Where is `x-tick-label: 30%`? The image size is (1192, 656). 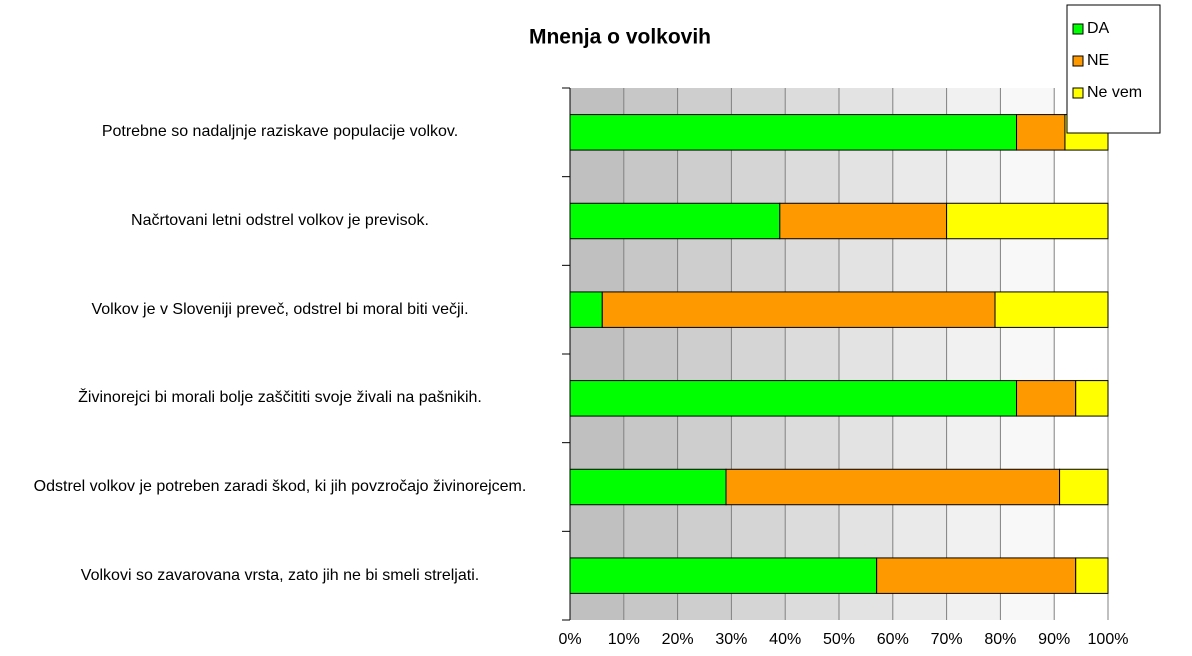
x-tick-label: 30% is located at coordinates (731, 639).